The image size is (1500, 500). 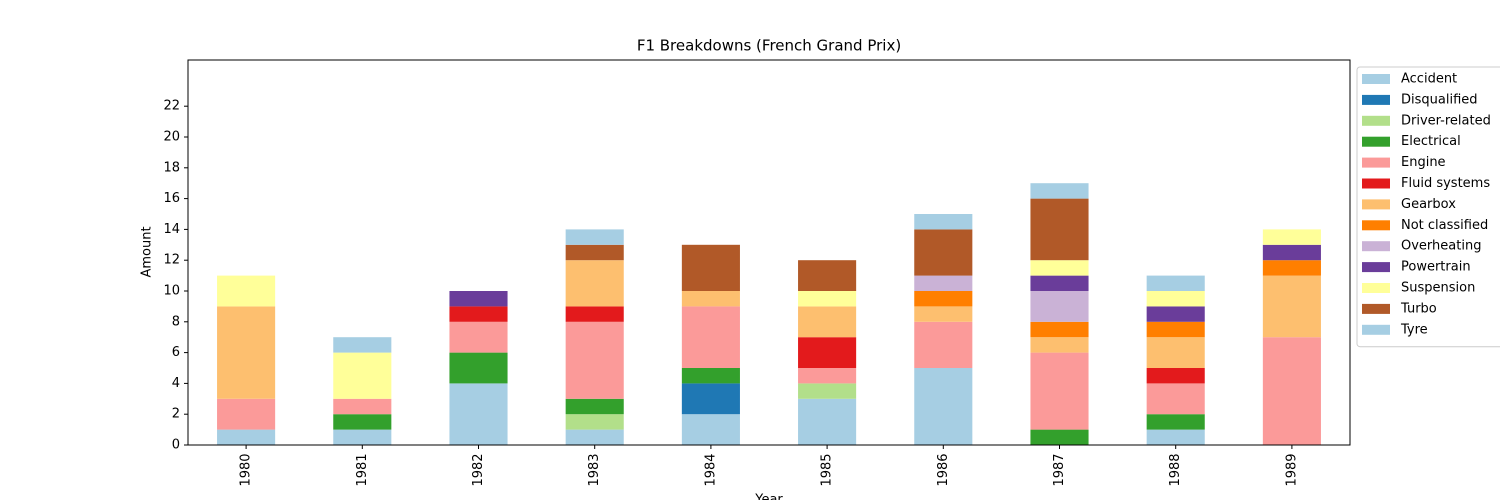 I want to click on y-tick-label: 8, so click(x=176, y=321).